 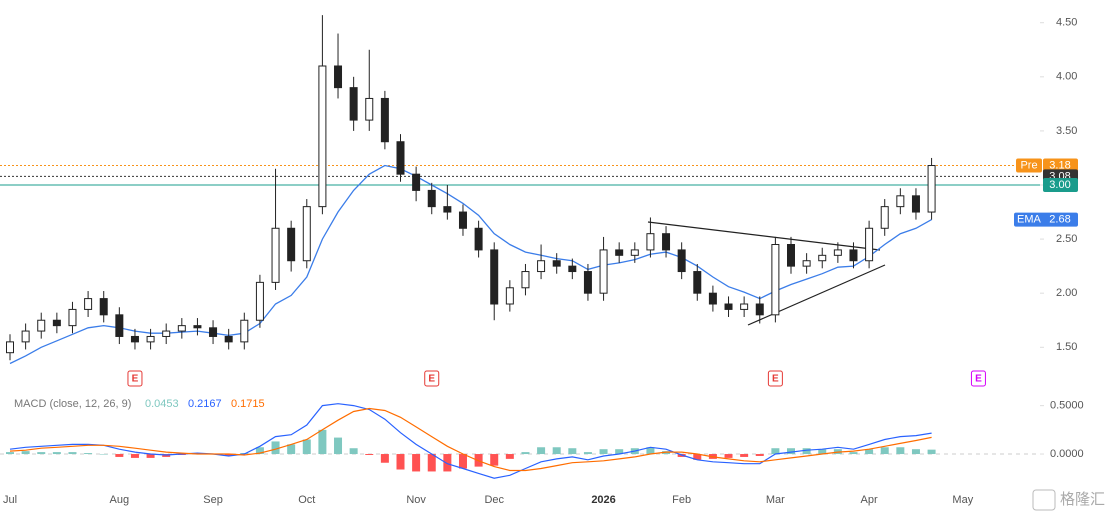 What do you see at coordinates (962, 500) in the screenshot?
I see `x-tick-label: May` at bounding box center [962, 500].